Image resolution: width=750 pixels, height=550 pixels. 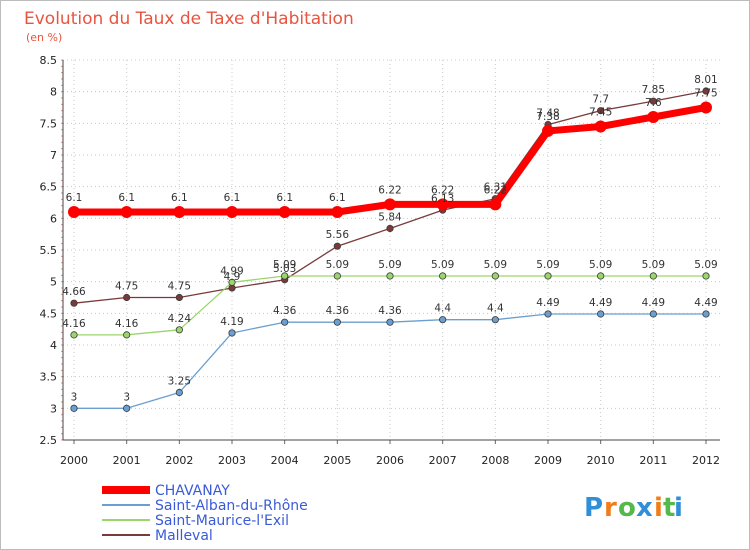 What do you see at coordinates (600, 113) in the screenshot?
I see `data-label: 7.45` at bounding box center [600, 113].